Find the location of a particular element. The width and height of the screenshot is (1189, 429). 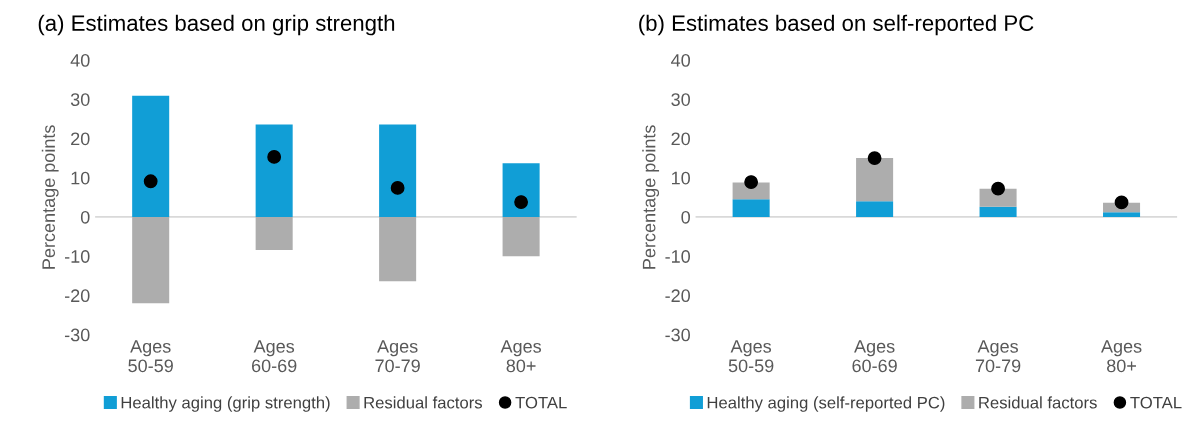

chart-title: (b) Estimates based on self-reported PC is located at coordinates (836, 25).